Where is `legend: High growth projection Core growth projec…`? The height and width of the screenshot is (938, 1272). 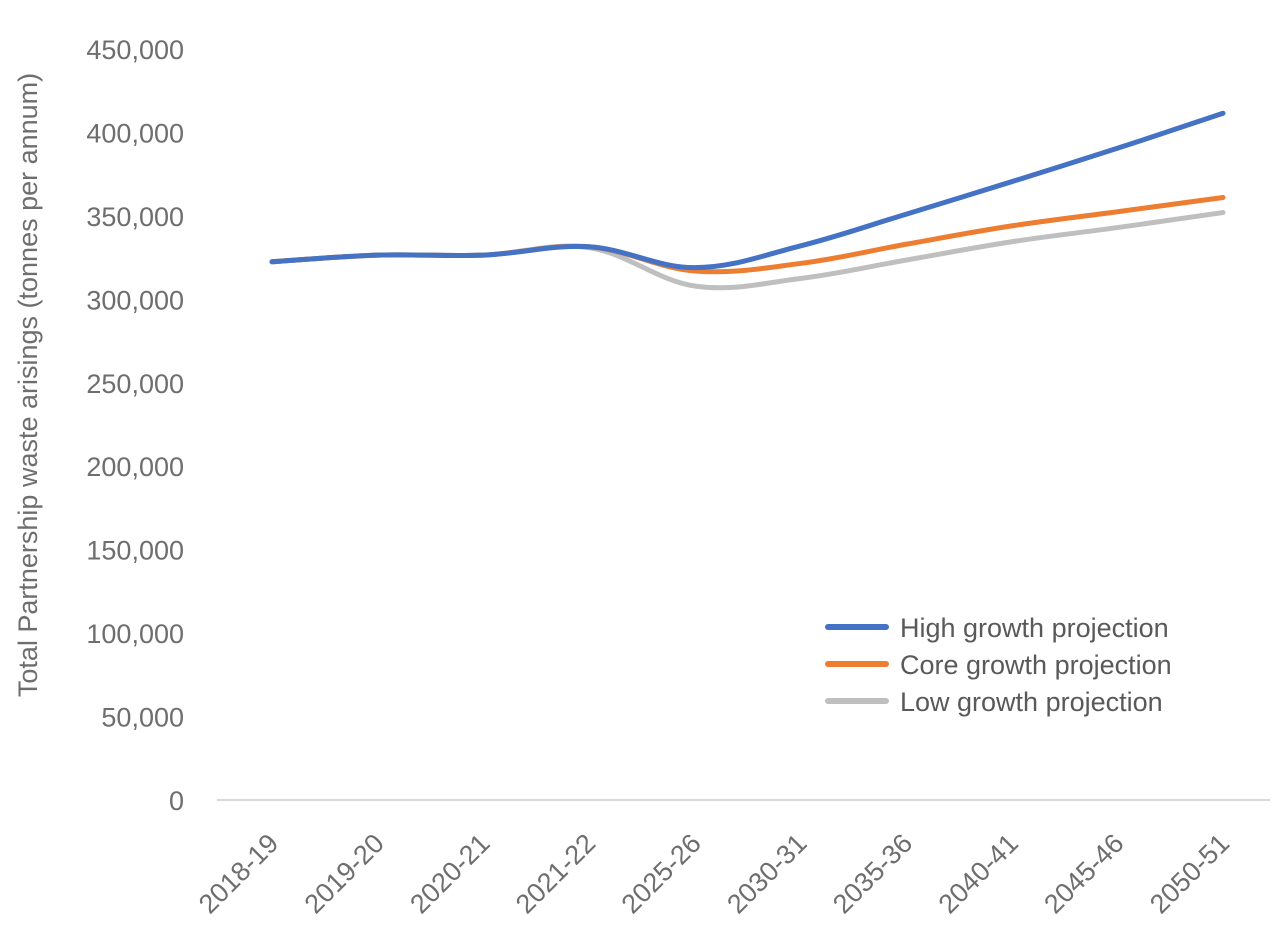
legend: High growth projection Core growth projec… is located at coordinates (998, 665).